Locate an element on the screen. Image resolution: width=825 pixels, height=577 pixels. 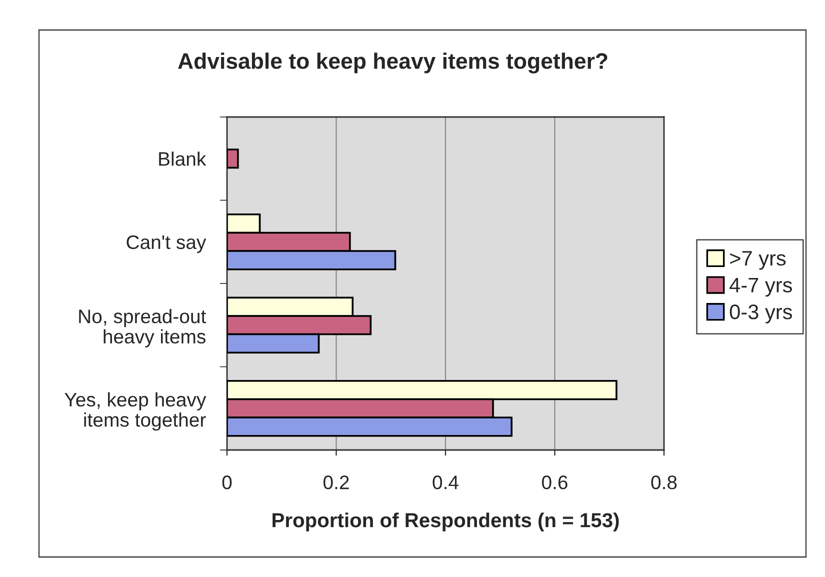
x-tick-label: 0.8 is located at coordinates (664, 483).